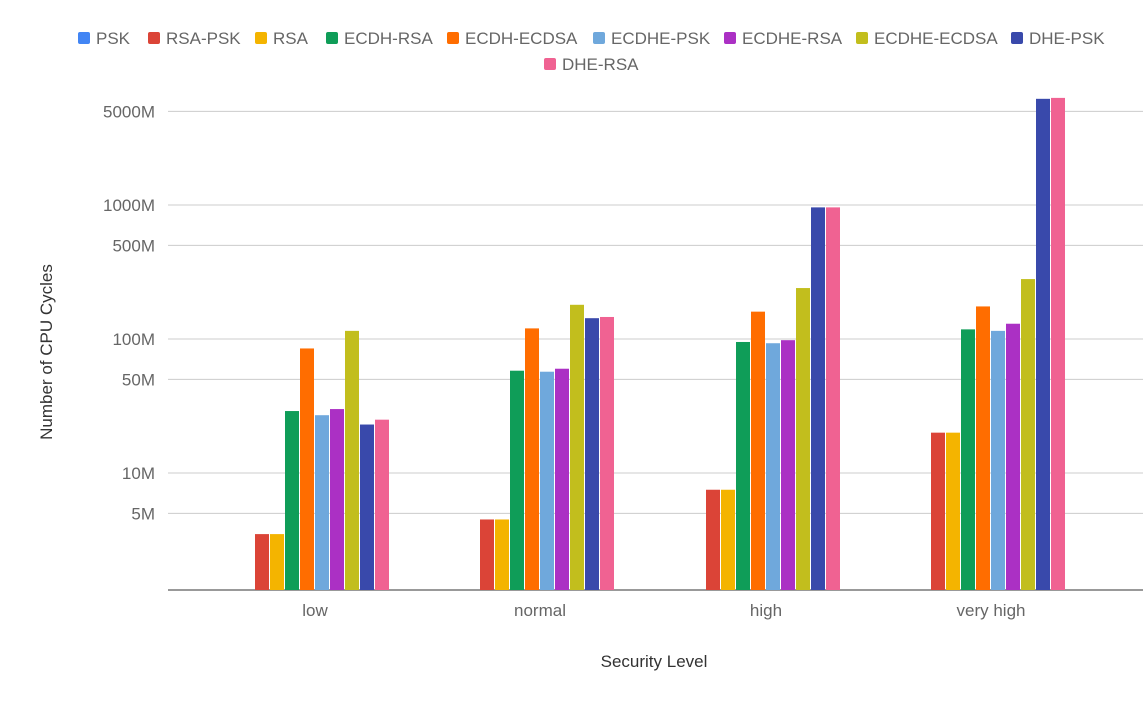 The width and height of the screenshot is (1145, 708). Describe the element at coordinates (521, 38) in the screenshot. I see `legend-label: ECDH-ECDSA` at that location.